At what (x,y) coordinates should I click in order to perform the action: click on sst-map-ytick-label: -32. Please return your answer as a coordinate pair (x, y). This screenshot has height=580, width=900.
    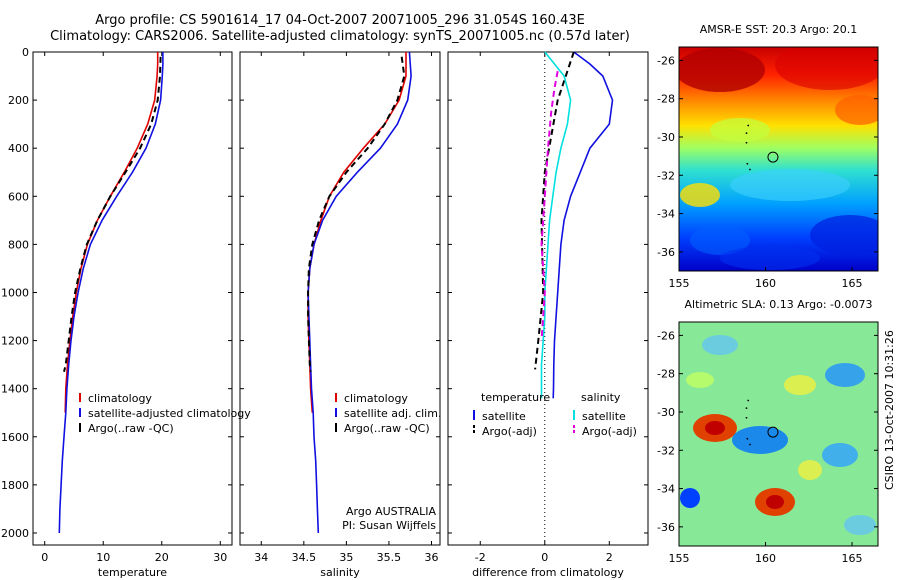
    Looking at the image, I should click on (666, 175).